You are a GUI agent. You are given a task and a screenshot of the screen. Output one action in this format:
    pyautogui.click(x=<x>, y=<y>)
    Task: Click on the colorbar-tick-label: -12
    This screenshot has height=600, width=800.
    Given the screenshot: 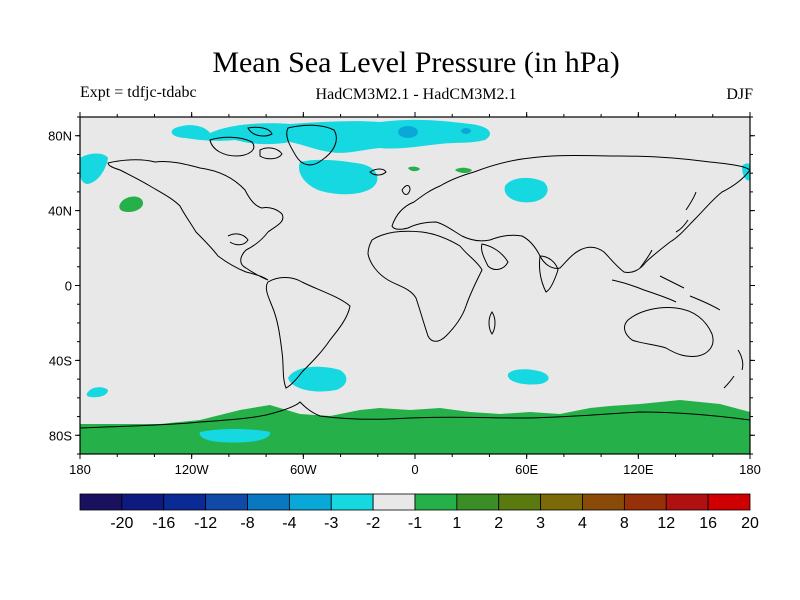 What is the action you would take?
    pyautogui.click(x=205, y=523)
    